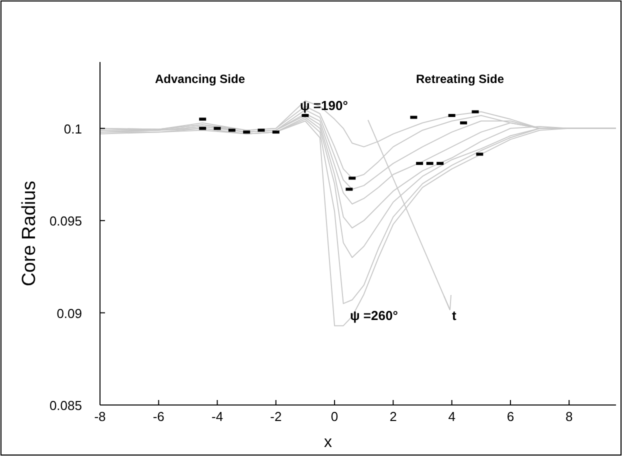  I want to click on x-tick-label: 0, so click(334, 416).